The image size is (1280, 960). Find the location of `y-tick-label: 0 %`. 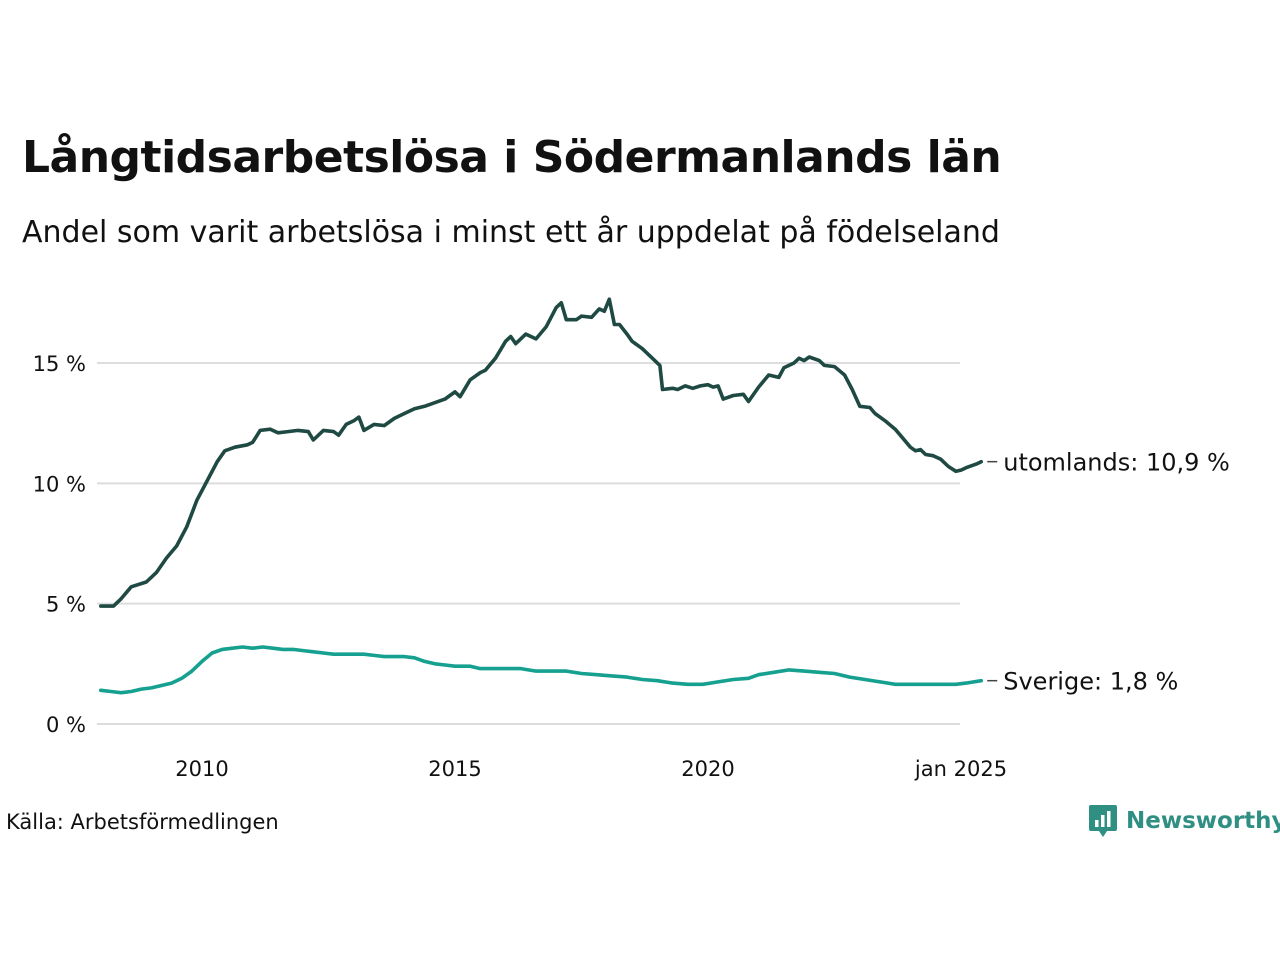

y-tick-label: 0 % is located at coordinates (66, 725).